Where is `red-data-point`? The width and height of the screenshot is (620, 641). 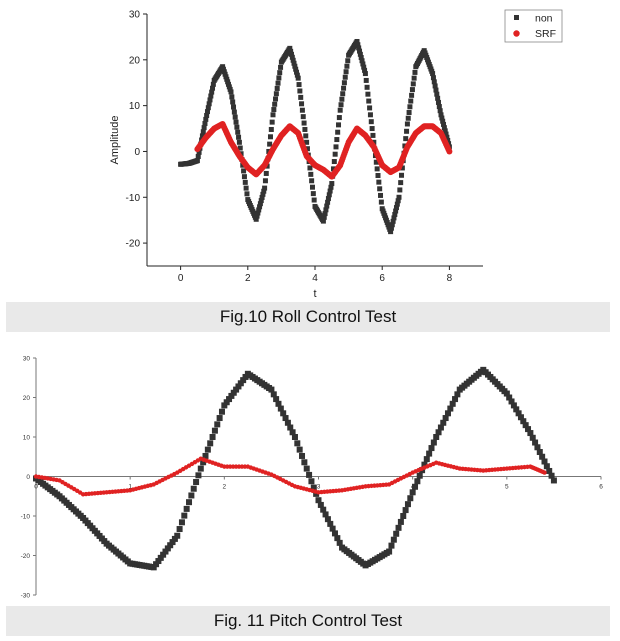
red-data-point is located at coordinates (544, 472).